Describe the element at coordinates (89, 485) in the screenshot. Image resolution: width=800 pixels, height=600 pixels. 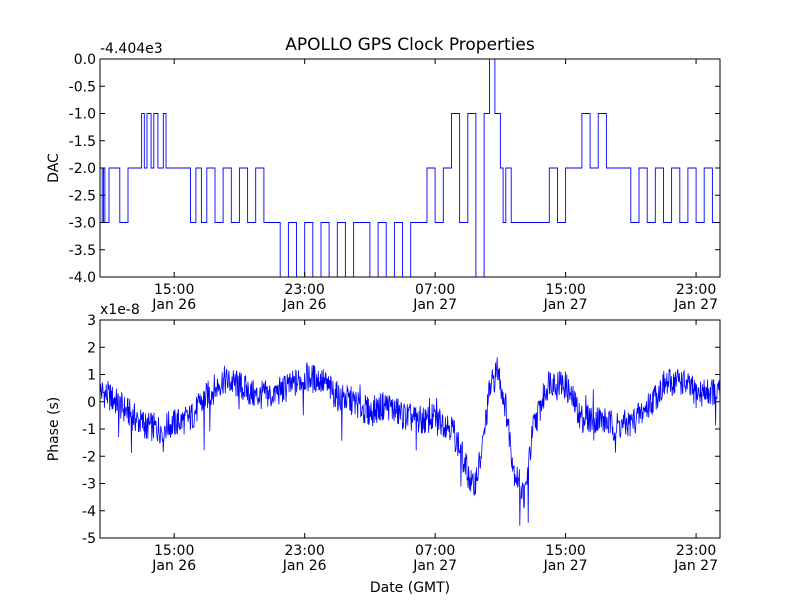
I see `phase-ytick-label: -3` at that location.